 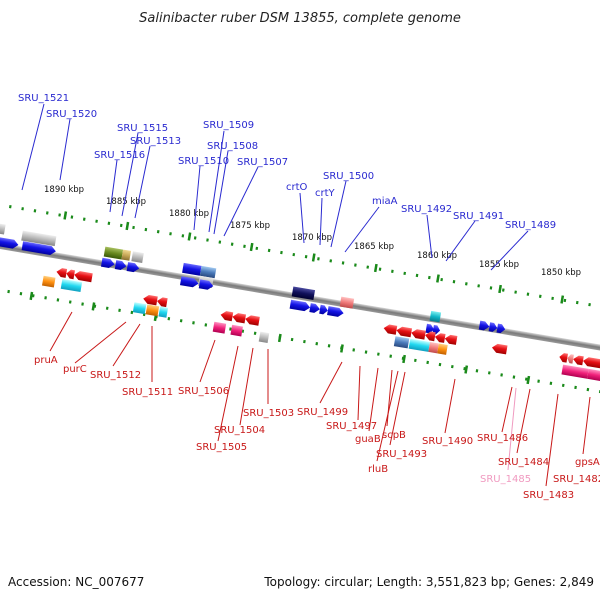 What do you see at coordinates (126, 202) in the screenshot?
I see `scale-label: 1885 kbp` at bounding box center [126, 202].